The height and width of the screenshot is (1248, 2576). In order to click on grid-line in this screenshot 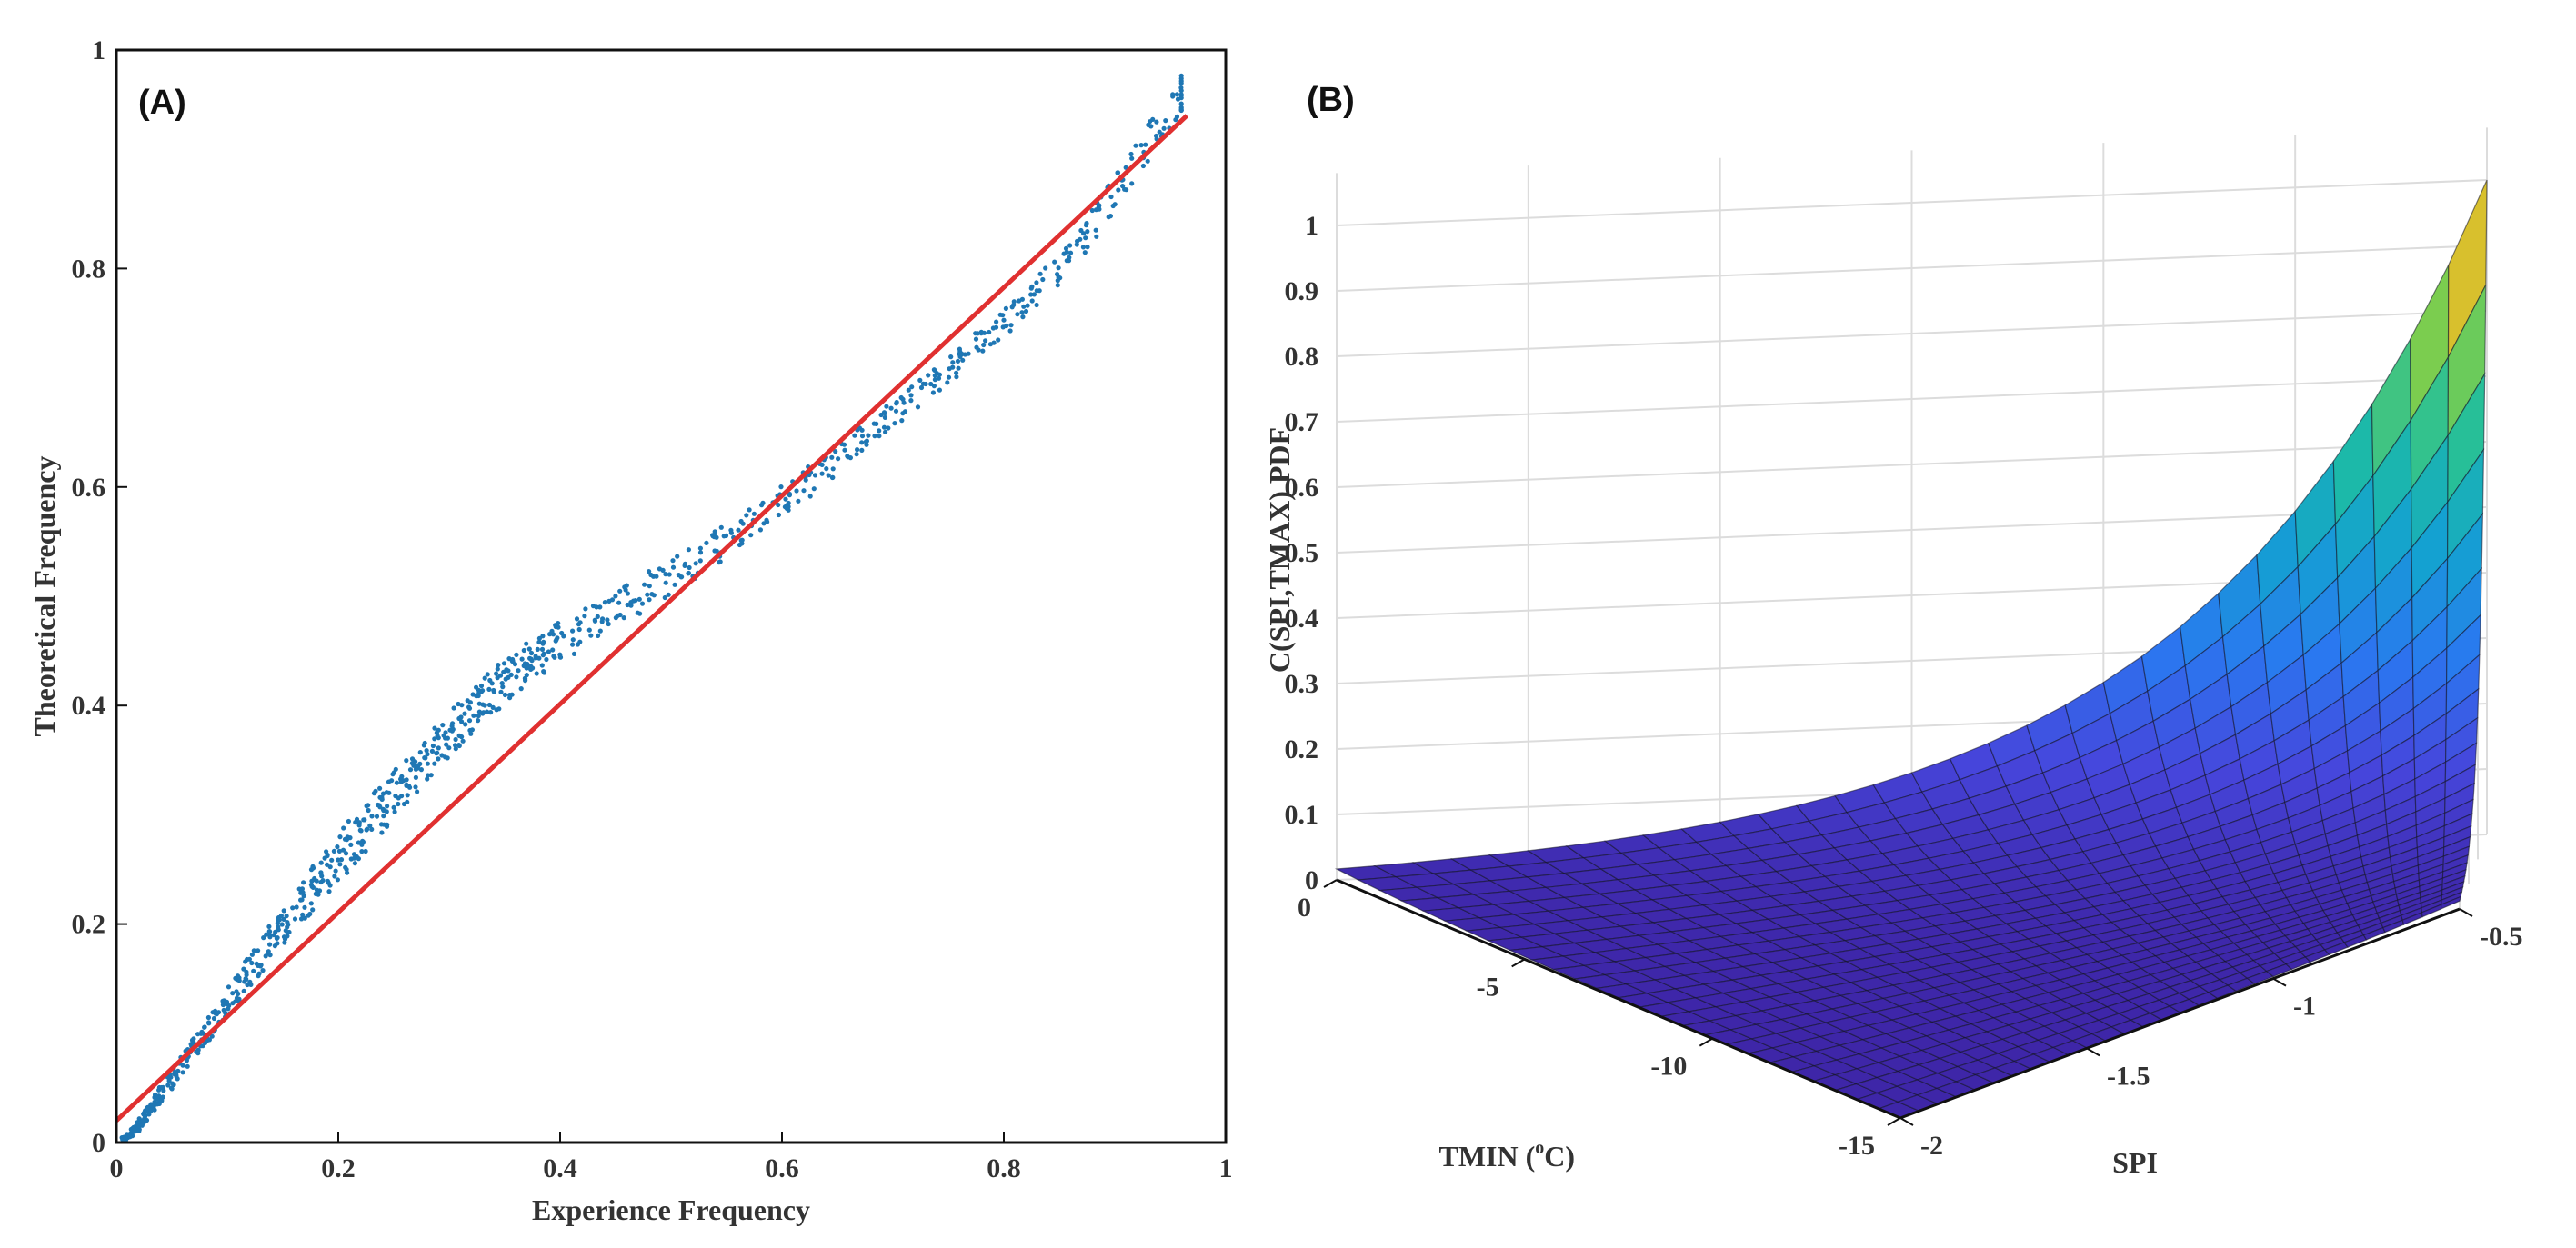, I will do `click(1912, 333)`.